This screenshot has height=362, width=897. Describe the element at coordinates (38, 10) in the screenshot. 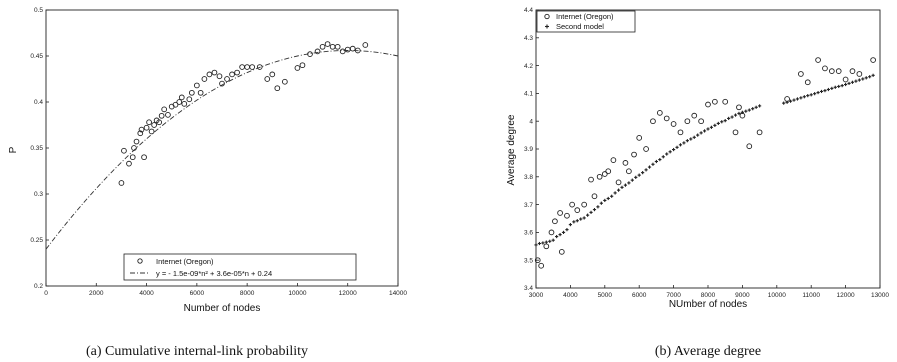

I see `y-tick-label: 0.5` at that location.